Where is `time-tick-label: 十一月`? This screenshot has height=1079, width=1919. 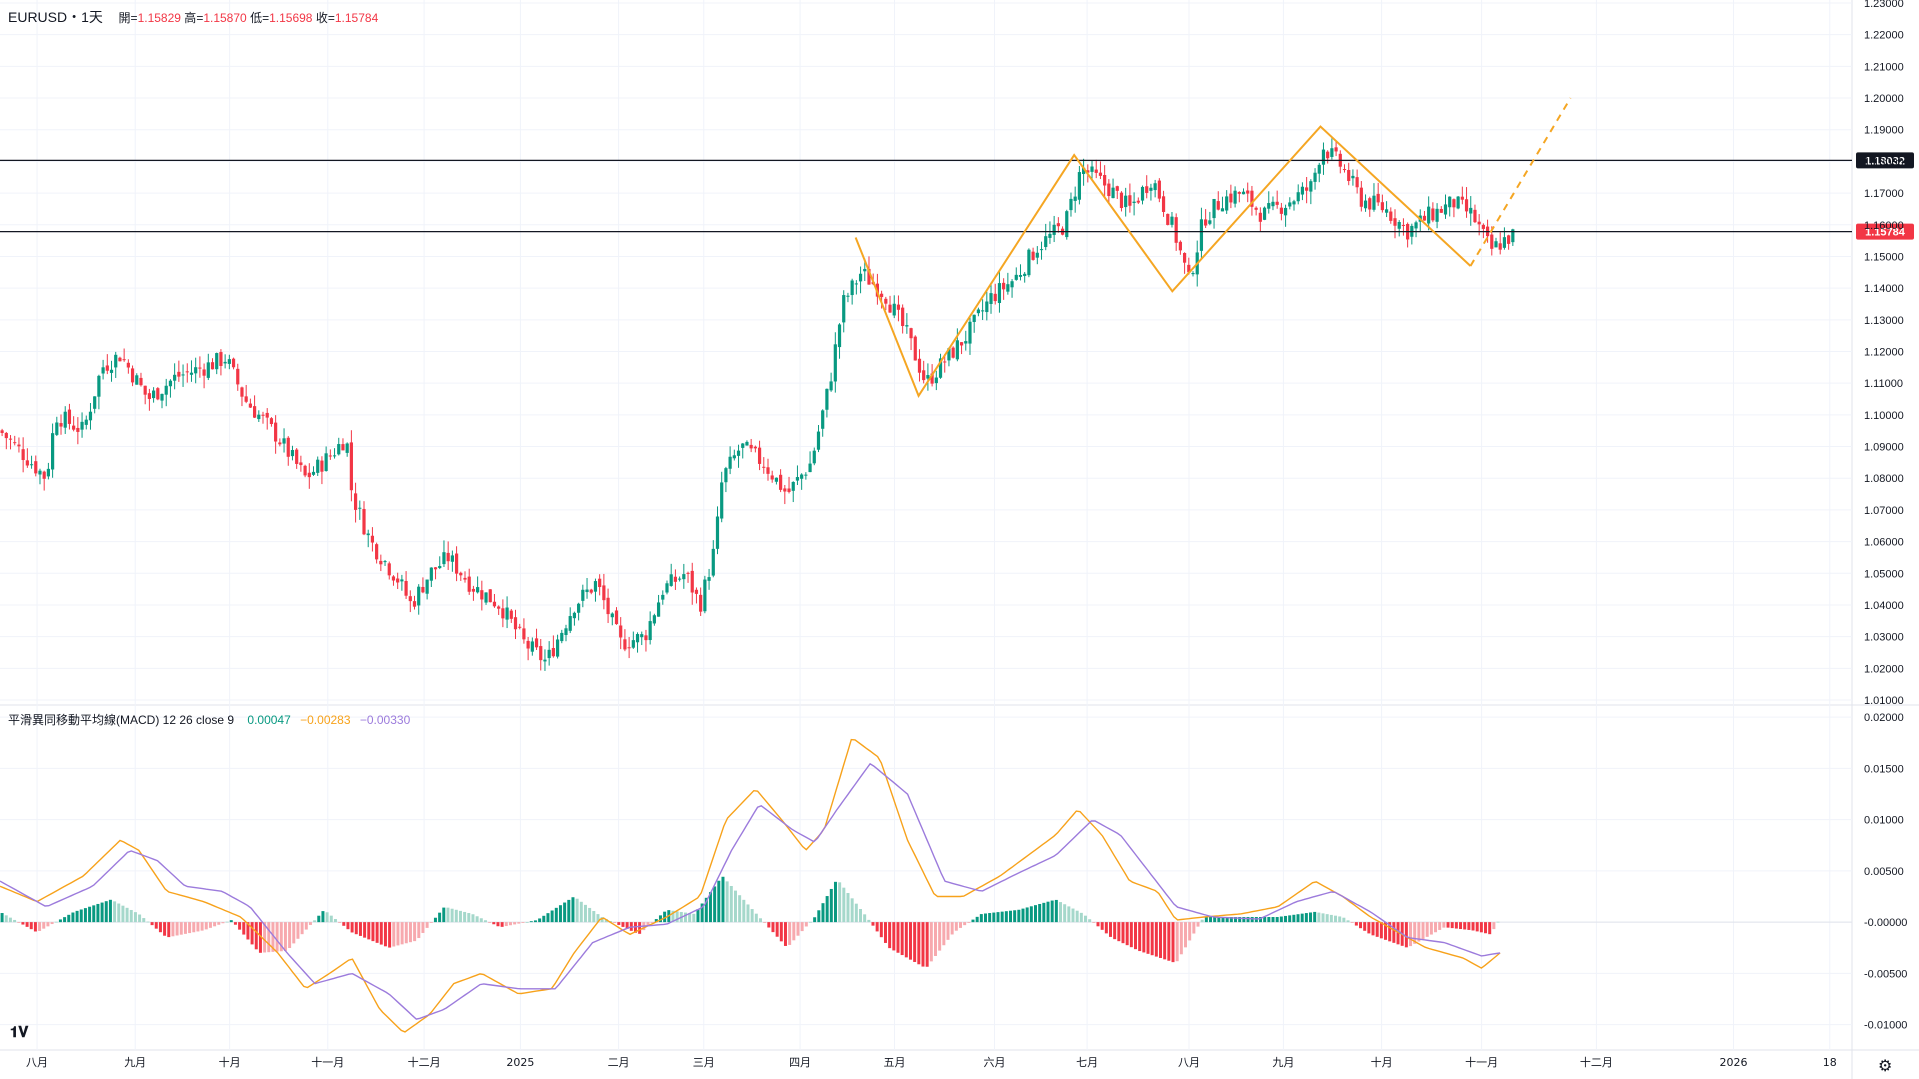 time-tick-label: 十一月 is located at coordinates (327, 1062).